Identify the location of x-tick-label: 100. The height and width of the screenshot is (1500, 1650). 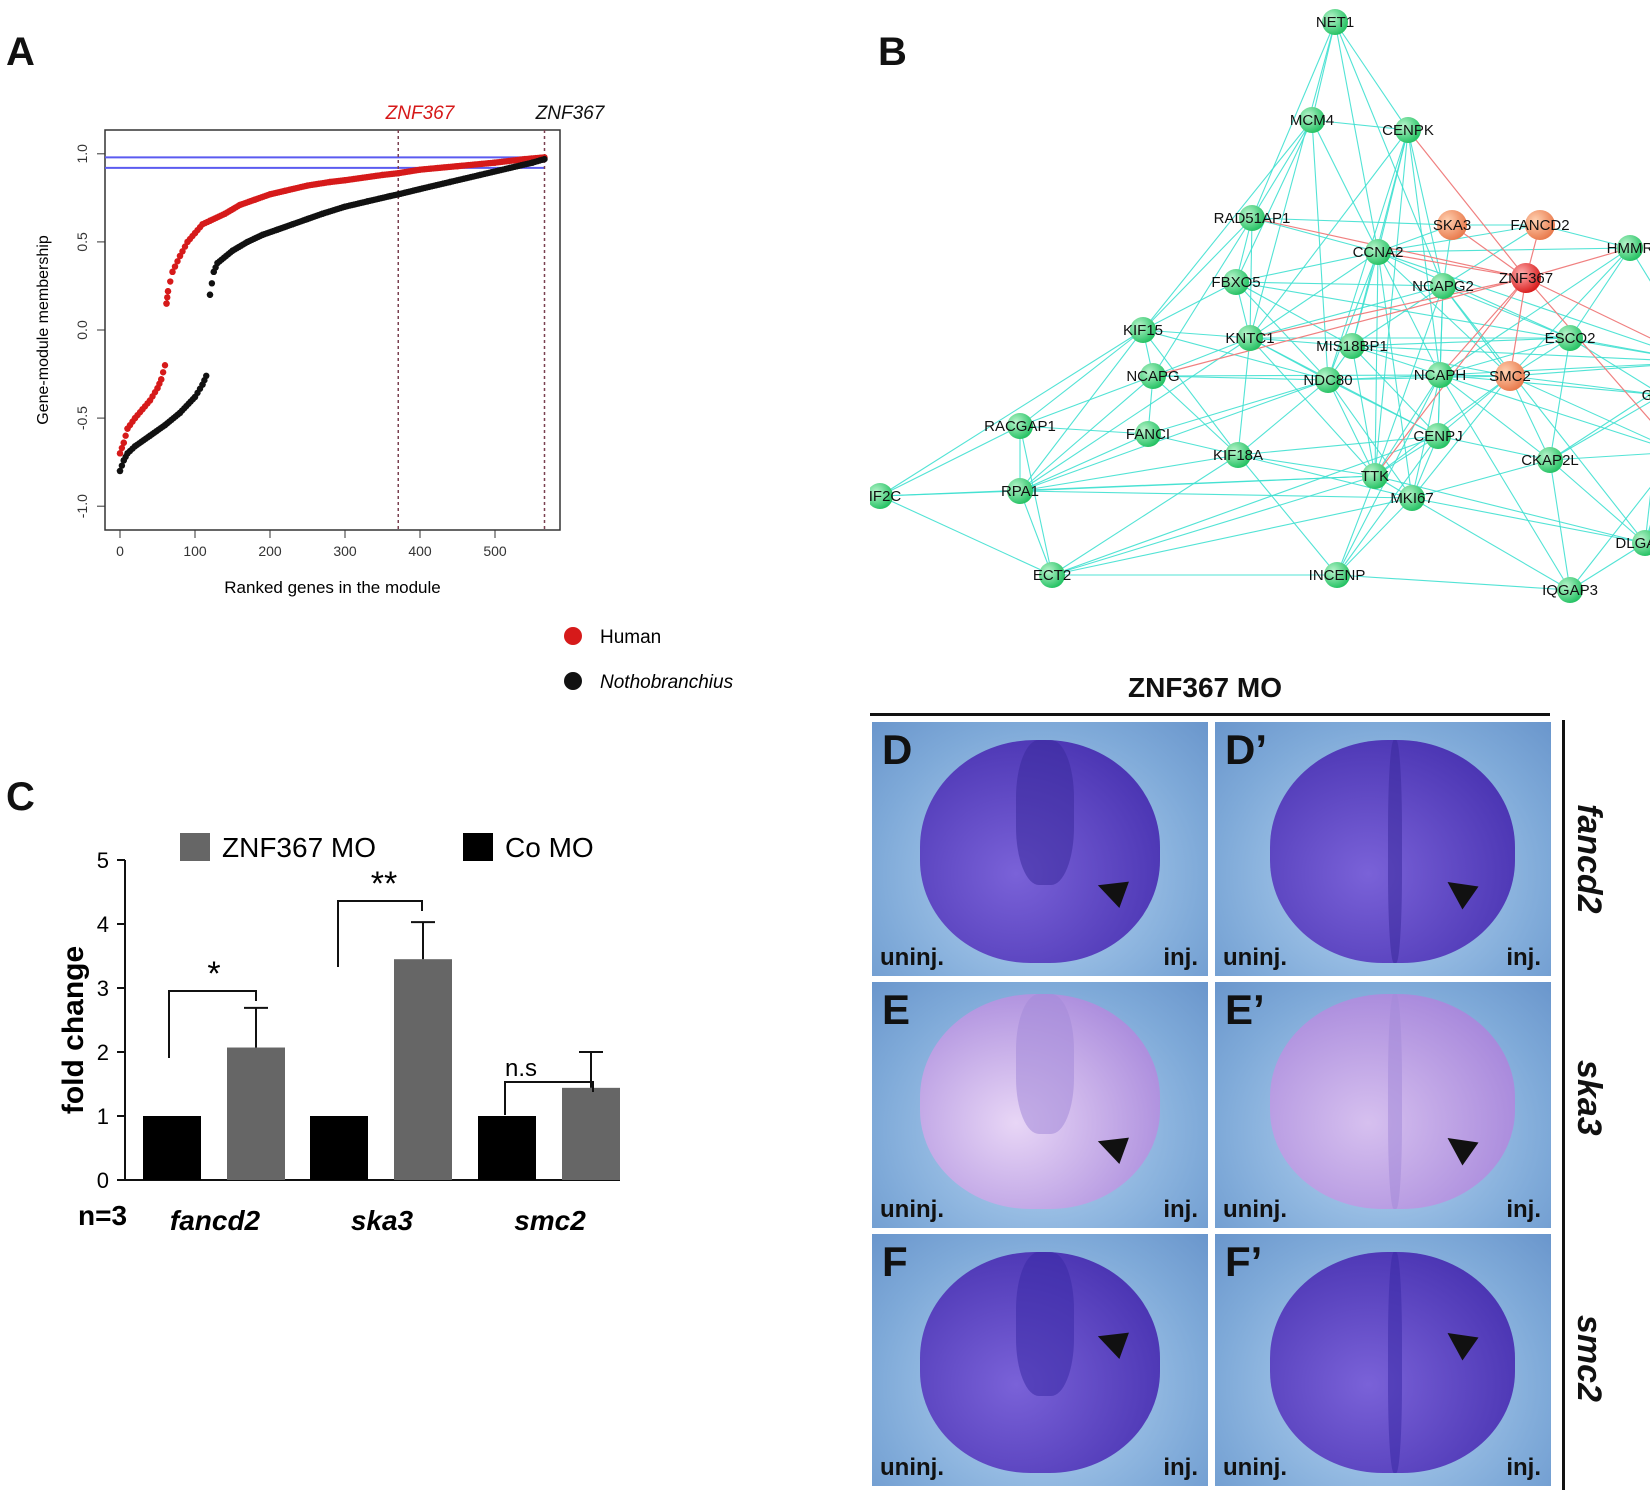
(195, 551).